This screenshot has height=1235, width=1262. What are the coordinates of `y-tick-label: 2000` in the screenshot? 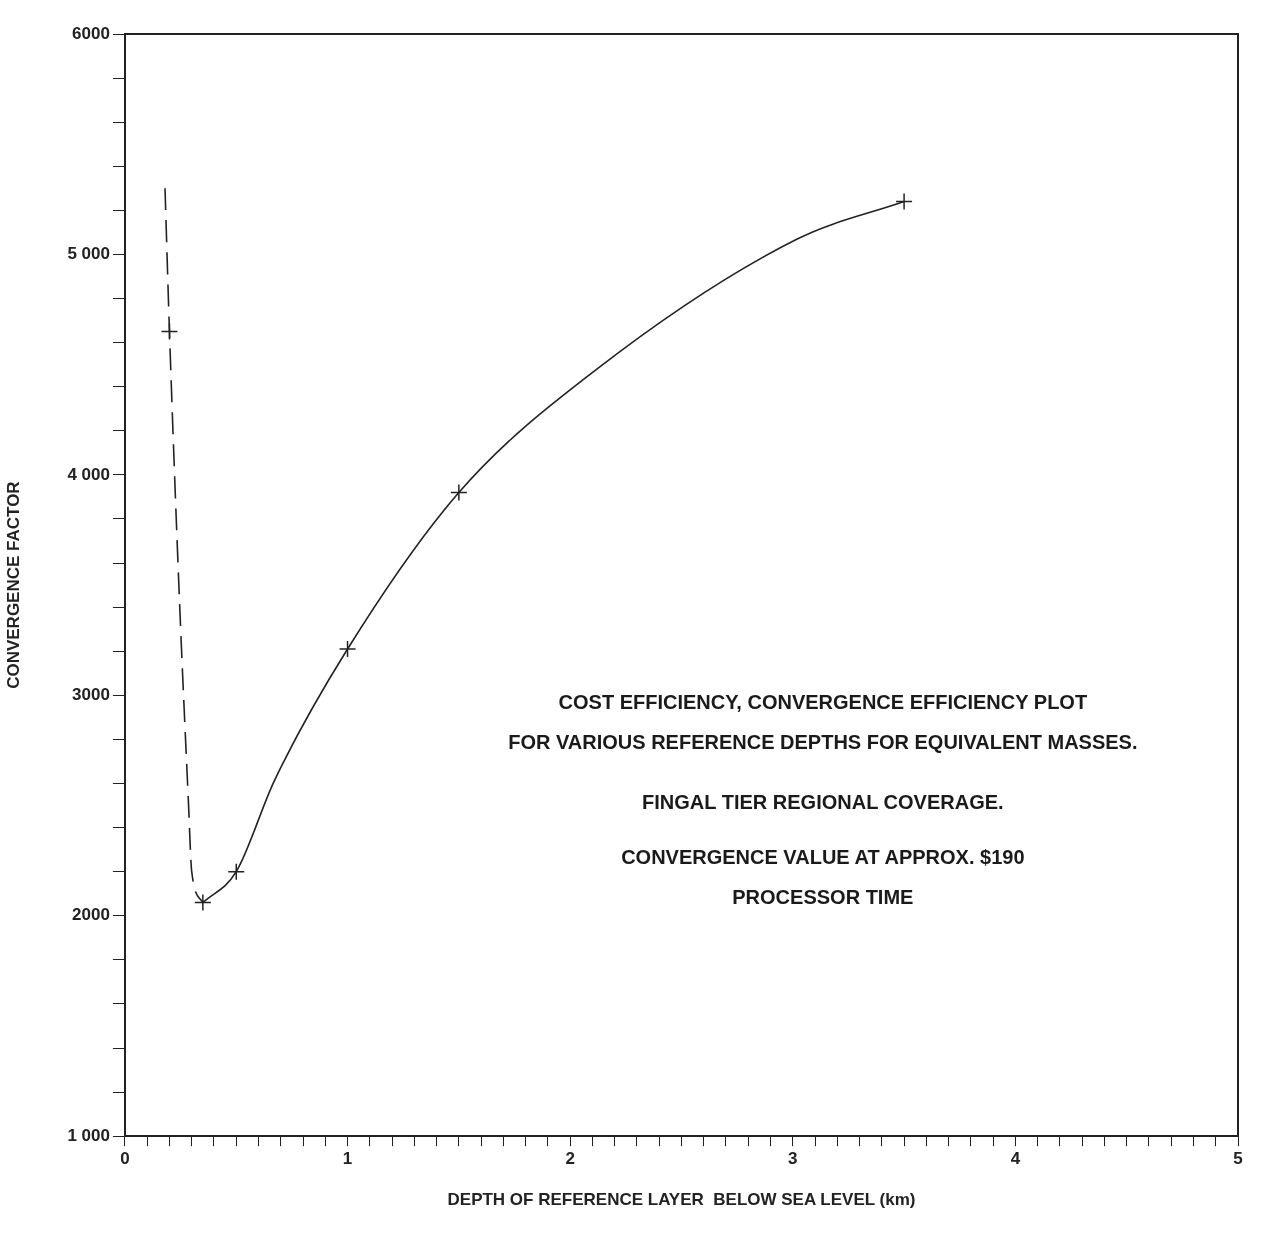 It's located at (91, 915).